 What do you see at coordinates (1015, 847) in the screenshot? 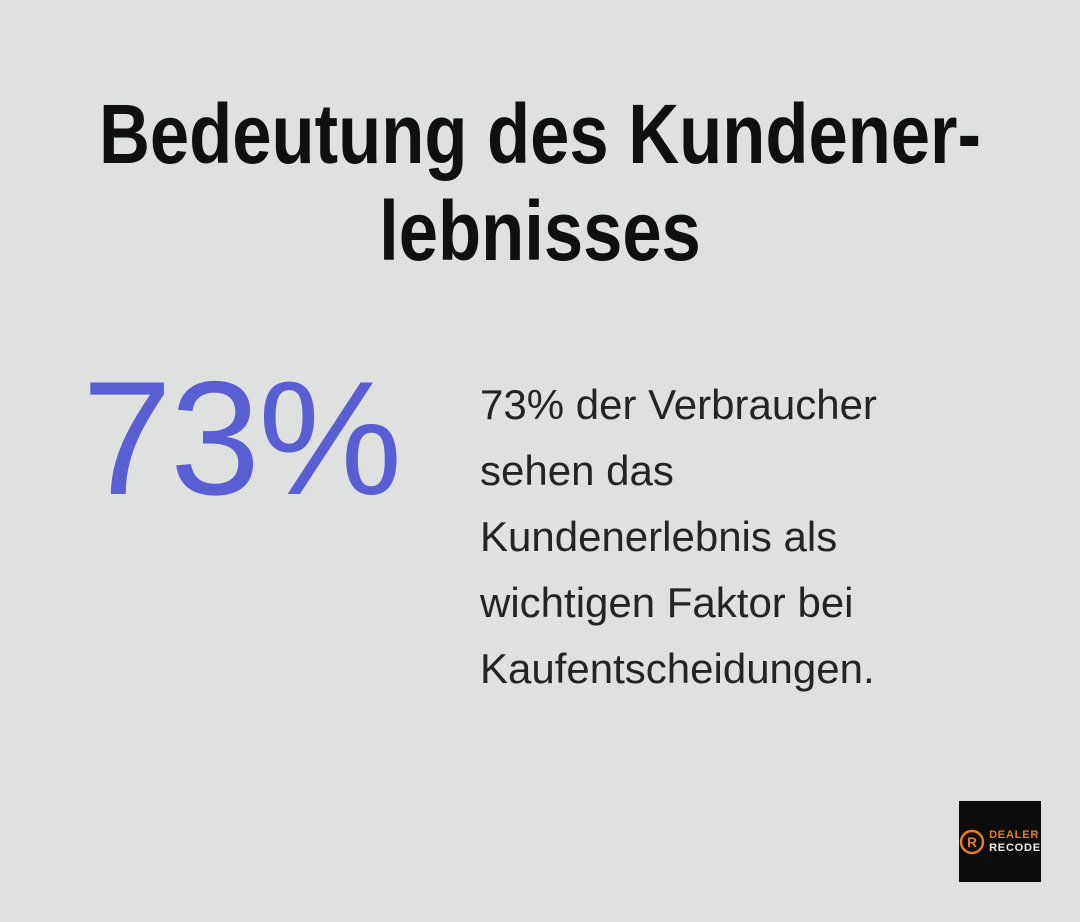
I see `brand-logo-text-recode: RECODE` at bounding box center [1015, 847].